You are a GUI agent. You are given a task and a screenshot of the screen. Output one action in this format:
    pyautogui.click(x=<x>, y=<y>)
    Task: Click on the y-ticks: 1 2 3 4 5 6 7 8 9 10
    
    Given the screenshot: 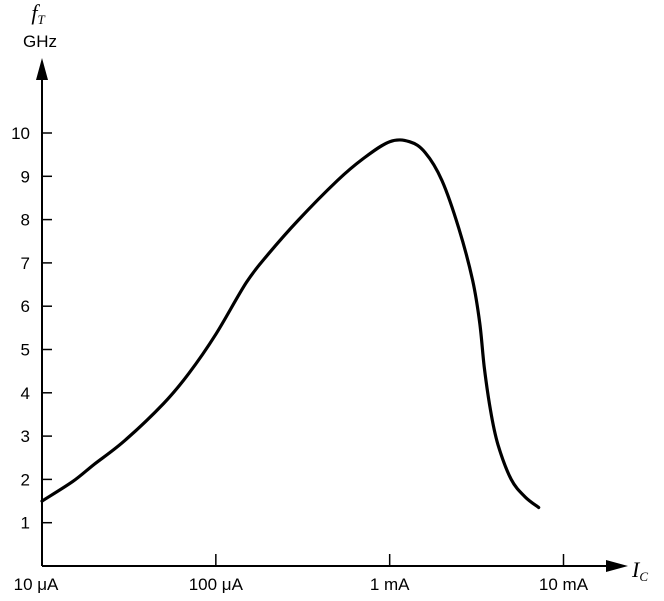 What is the action you would take?
    pyautogui.click(x=31, y=328)
    